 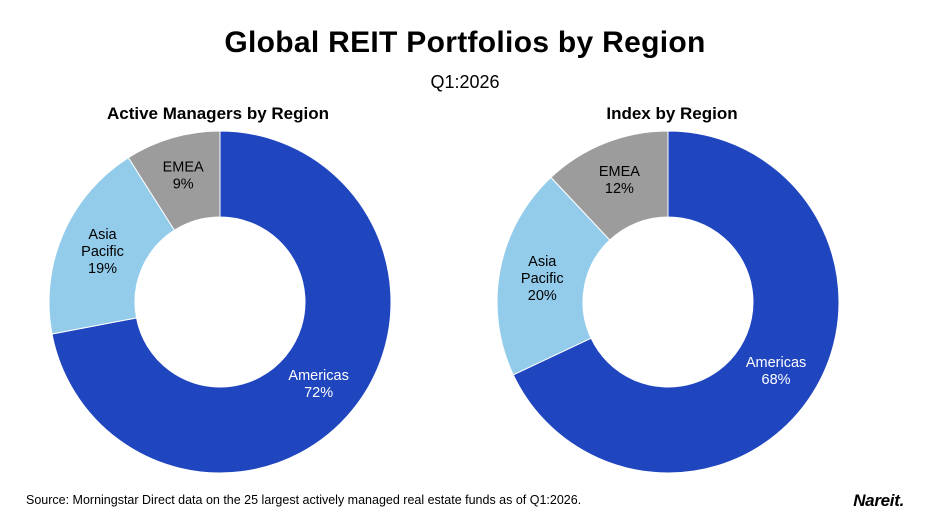 What do you see at coordinates (318, 384) in the screenshot?
I see `data-label-americas-chart-0: Americas 72%` at bounding box center [318, 384].